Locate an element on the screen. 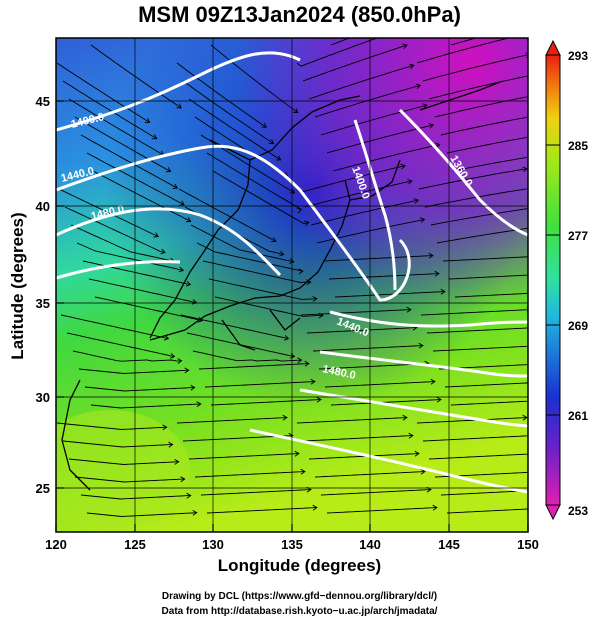 The width and height of the screenshot is (599, 625). x-tick-label: 140 is located at coordinates (370, 544).